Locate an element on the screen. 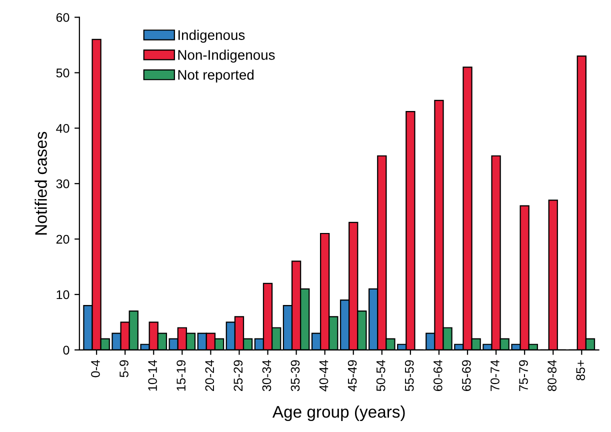  x-tick-label: 45-49 is located at coordinates (352, 376).